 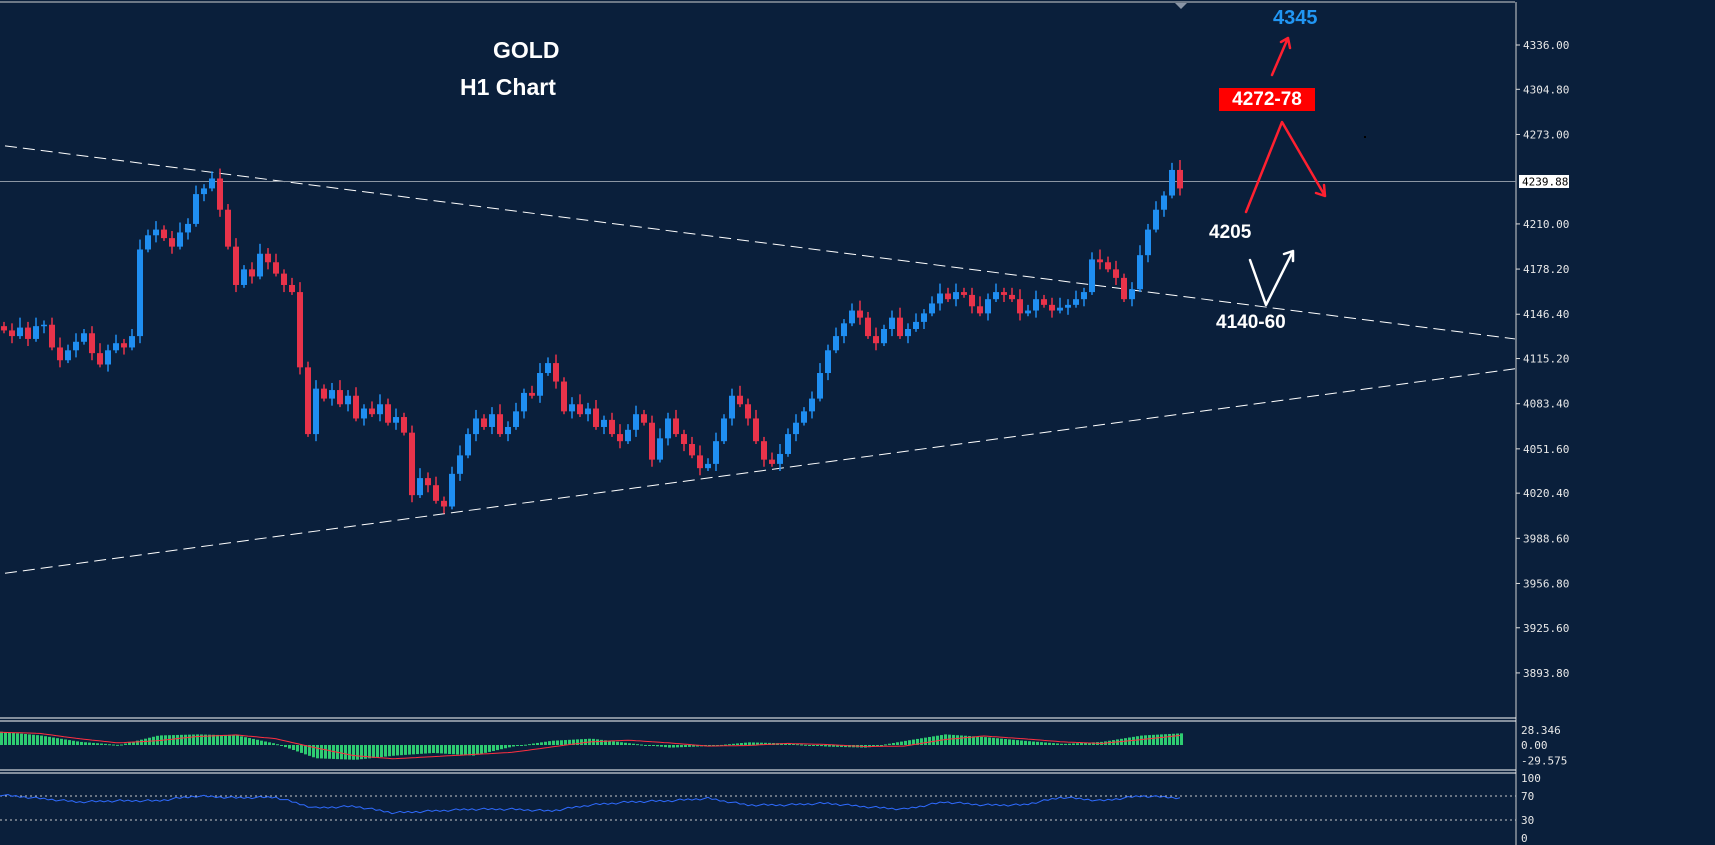 I want to click on macd-axis-label: 28.346, so click(x=1541, y=730).